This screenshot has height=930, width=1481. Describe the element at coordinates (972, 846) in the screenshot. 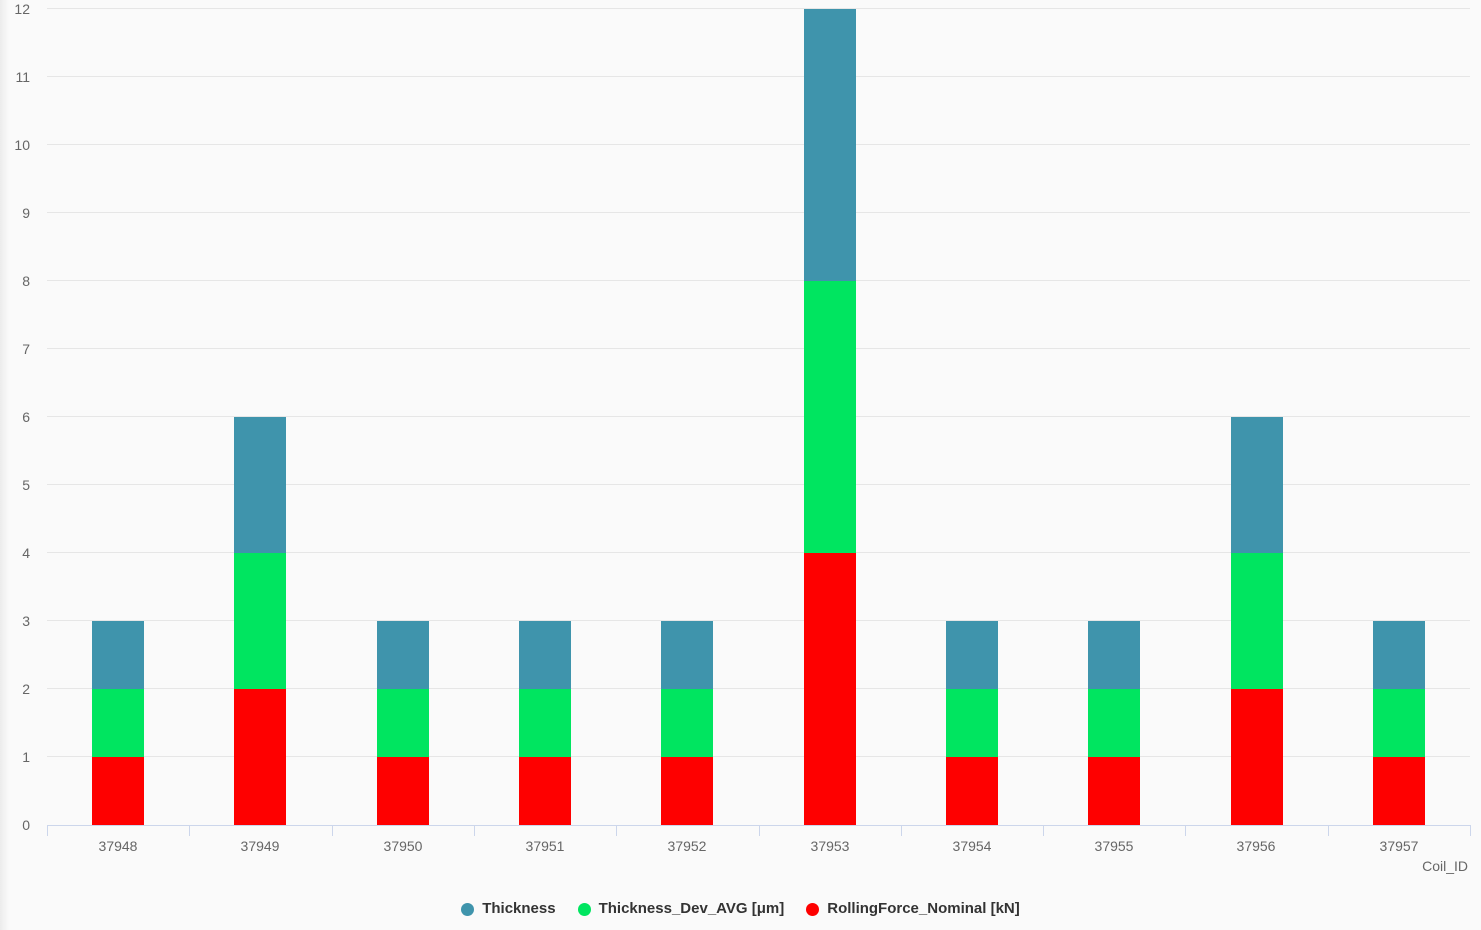

I see `x-axis-category-label: 37954` at that location.